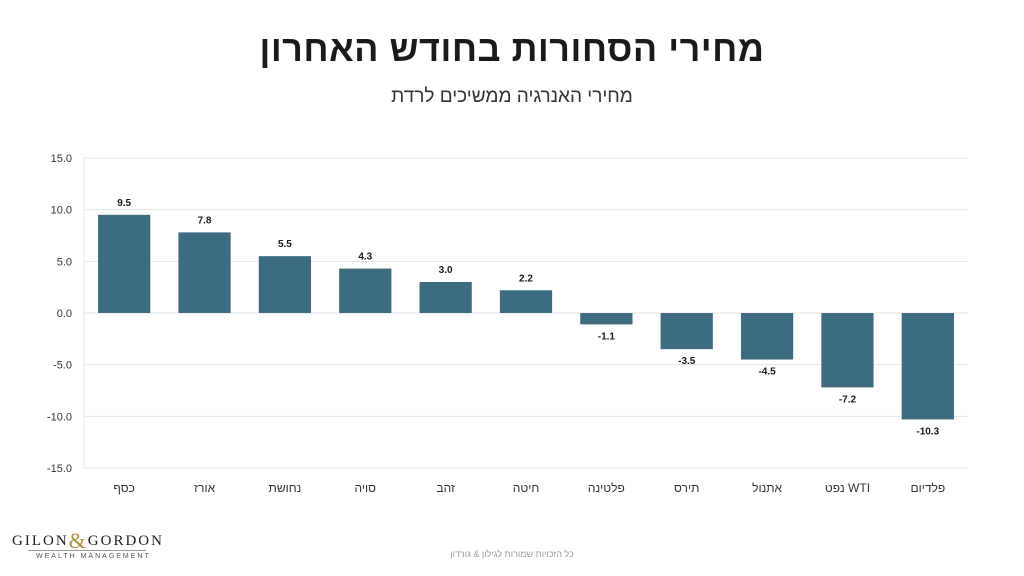 Image resolution: width=1024 pixels, height=576 pixels. What do you see at coordinates (40, 541) in the screenshot?
I see `logo-name-left: GILON` at bounding box center [40, 541].